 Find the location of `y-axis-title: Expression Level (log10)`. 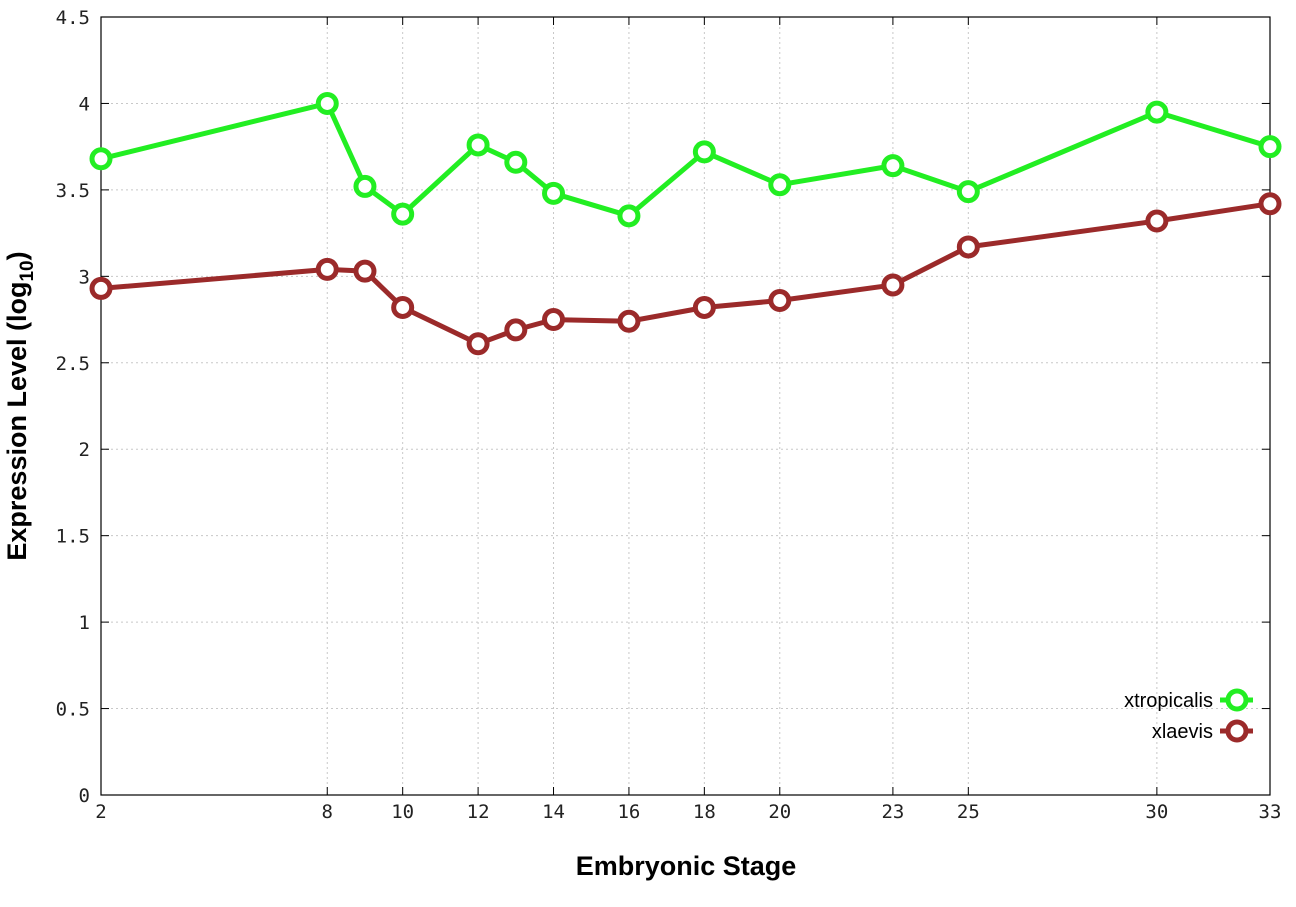

y-axis-title: Expression Level (log10) is located at coordinates (20, 405).